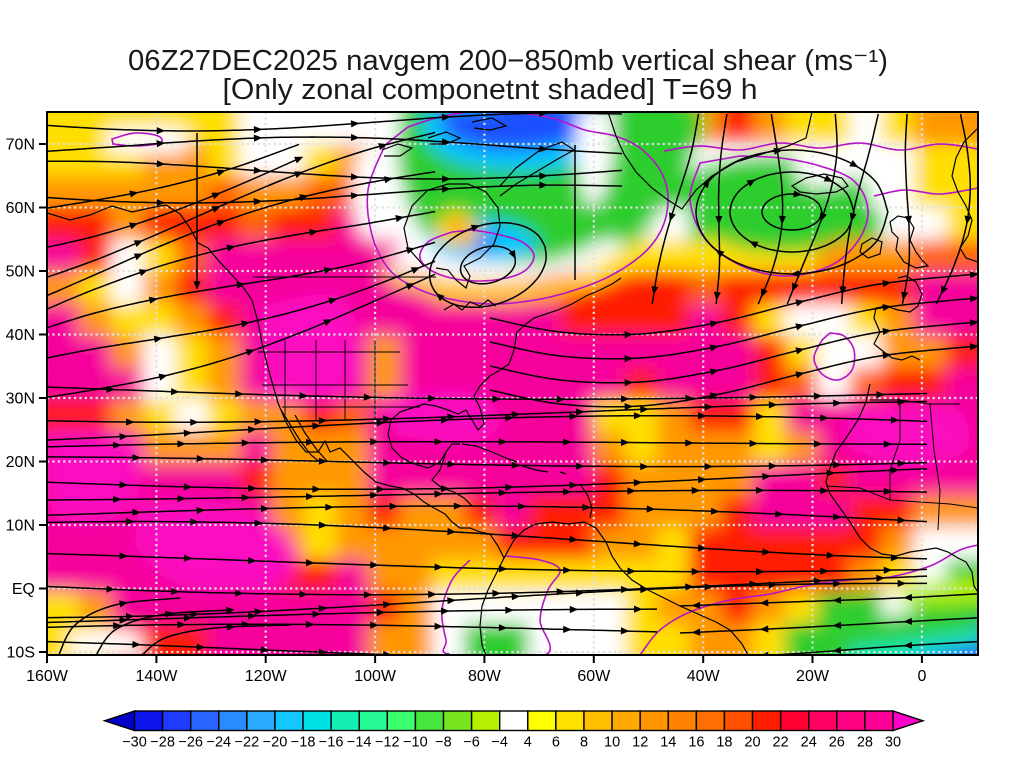 The height and width of the screenshot is (768, 1024). I want to click on svg-text: 20N, so click(20, 462).